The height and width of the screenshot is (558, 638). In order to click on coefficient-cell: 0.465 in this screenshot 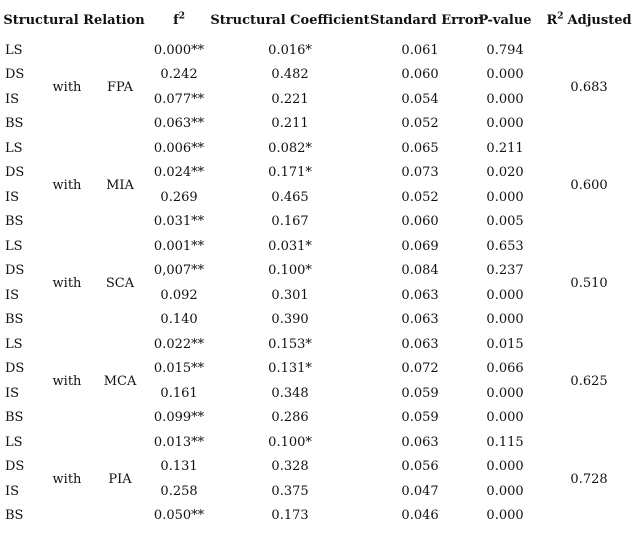, I will do `click(290, 197)`.